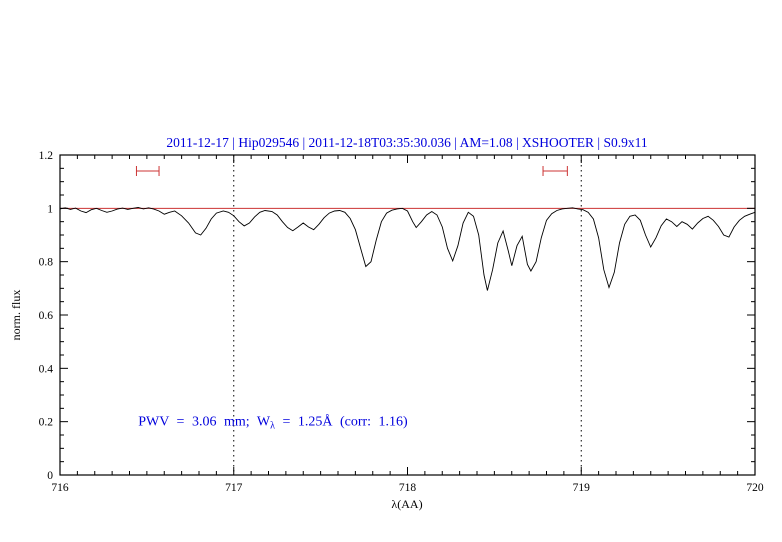 This screenshot has width=782, height=542. Describe the element at coordinates (582, 488) in the screenshot. I see `x-tick-label: 719` at that location.